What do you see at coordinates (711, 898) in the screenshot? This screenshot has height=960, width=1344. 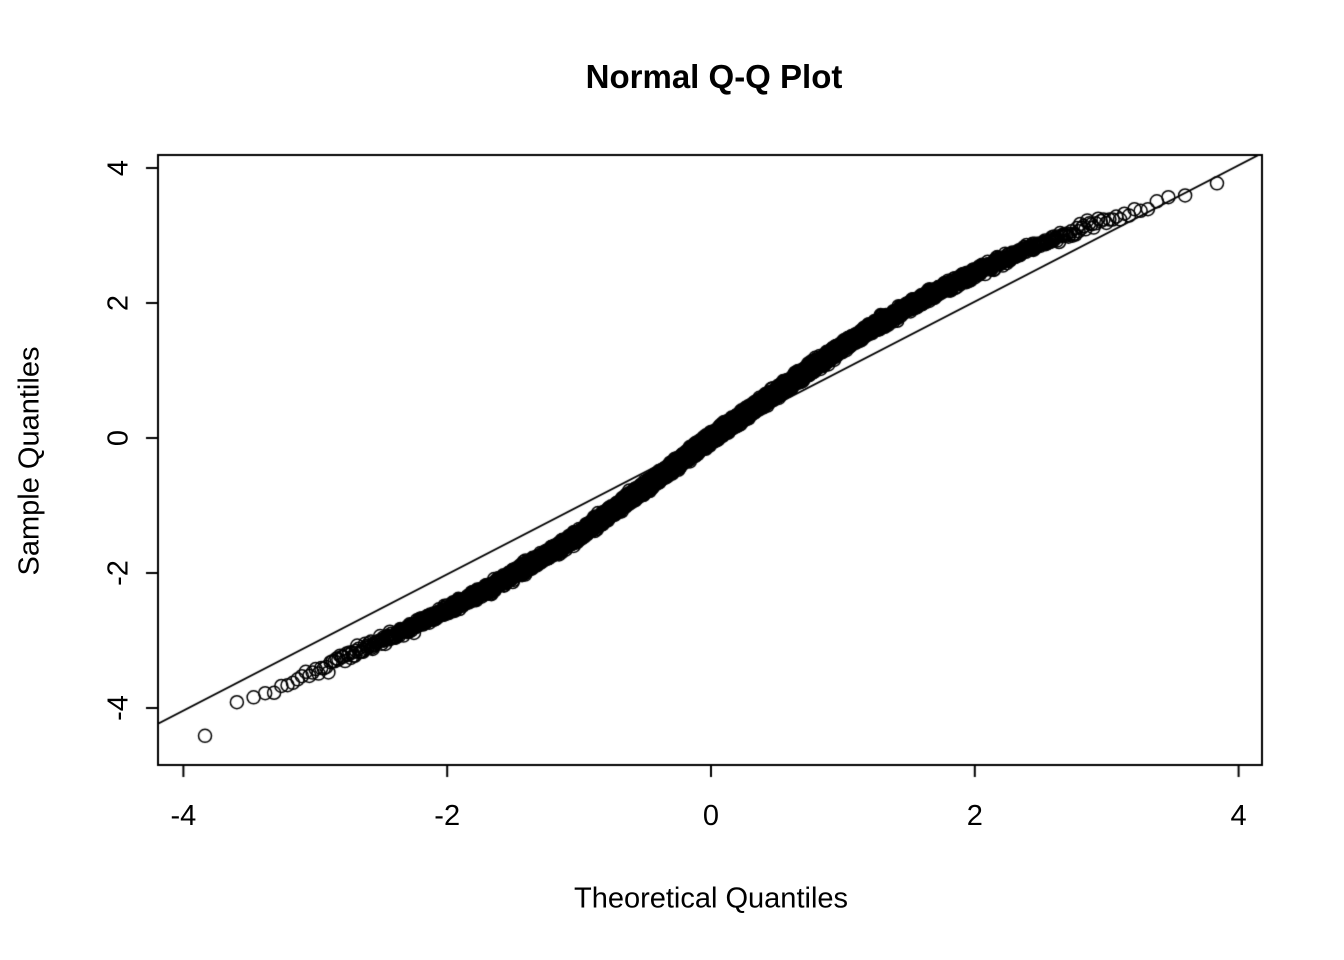 I see `x-axis-title: Theoretical Quantiles` at bounding box center [711, 898].